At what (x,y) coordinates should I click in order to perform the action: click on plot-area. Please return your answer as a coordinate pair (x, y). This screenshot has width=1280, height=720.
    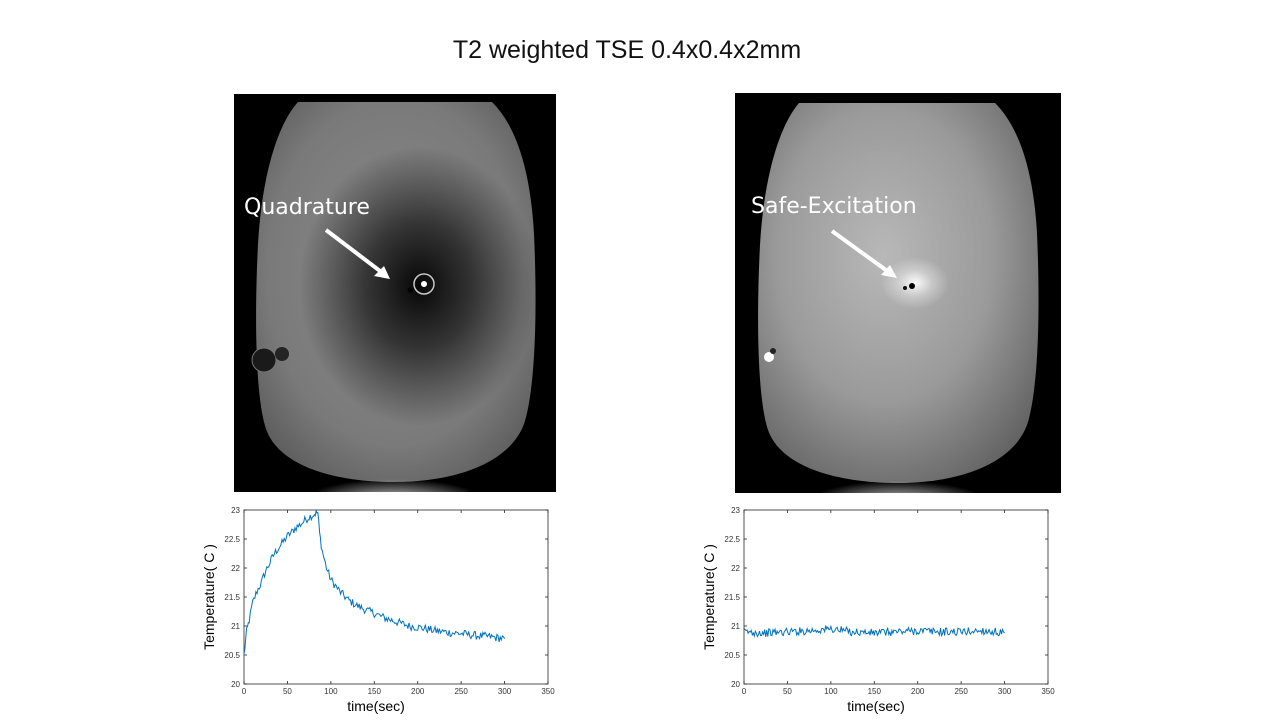
    Looking at the image, I should click on (896, 597).